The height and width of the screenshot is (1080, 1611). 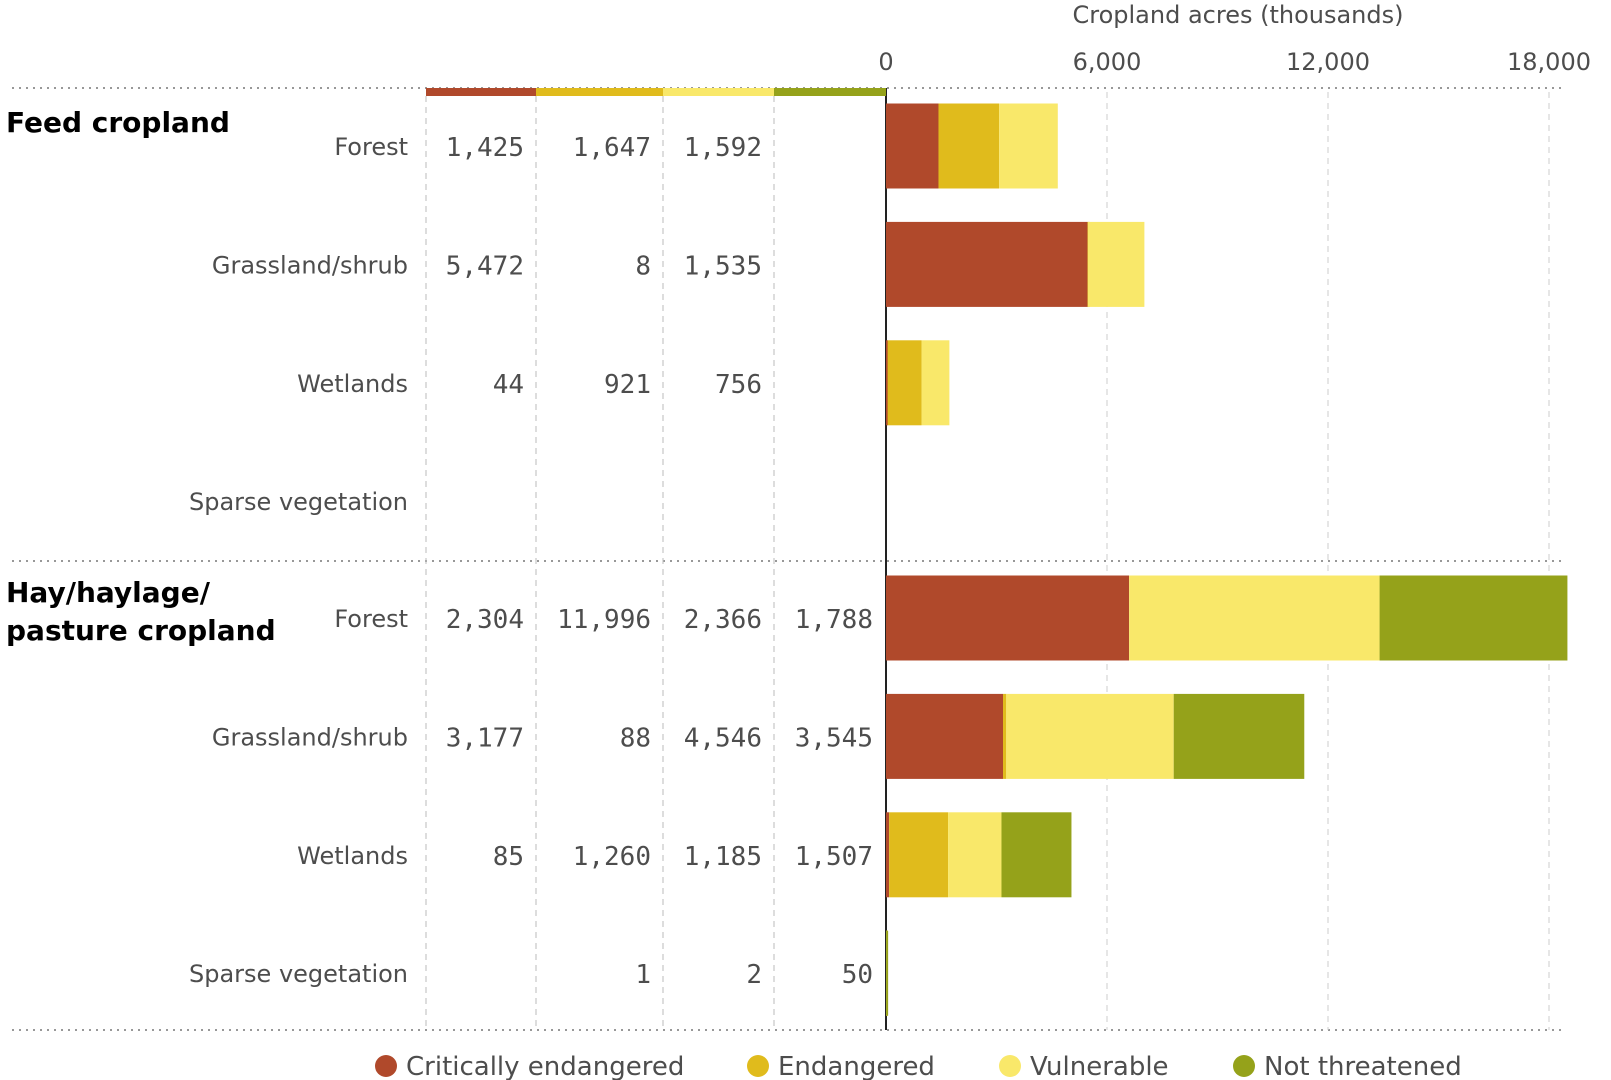 What do you see at coordinates (834, 620) in the screenshot?
I see `cell-value: 1,788` at bounding box center [834, 620].